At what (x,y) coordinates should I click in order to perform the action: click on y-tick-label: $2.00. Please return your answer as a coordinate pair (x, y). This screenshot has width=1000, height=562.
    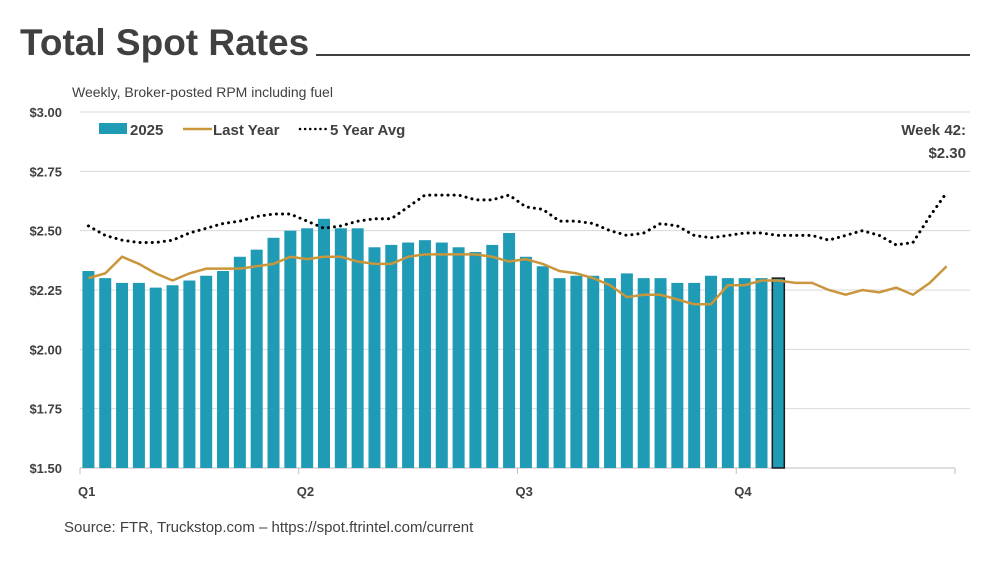
    Looking at the image, I should click on (45, 349).